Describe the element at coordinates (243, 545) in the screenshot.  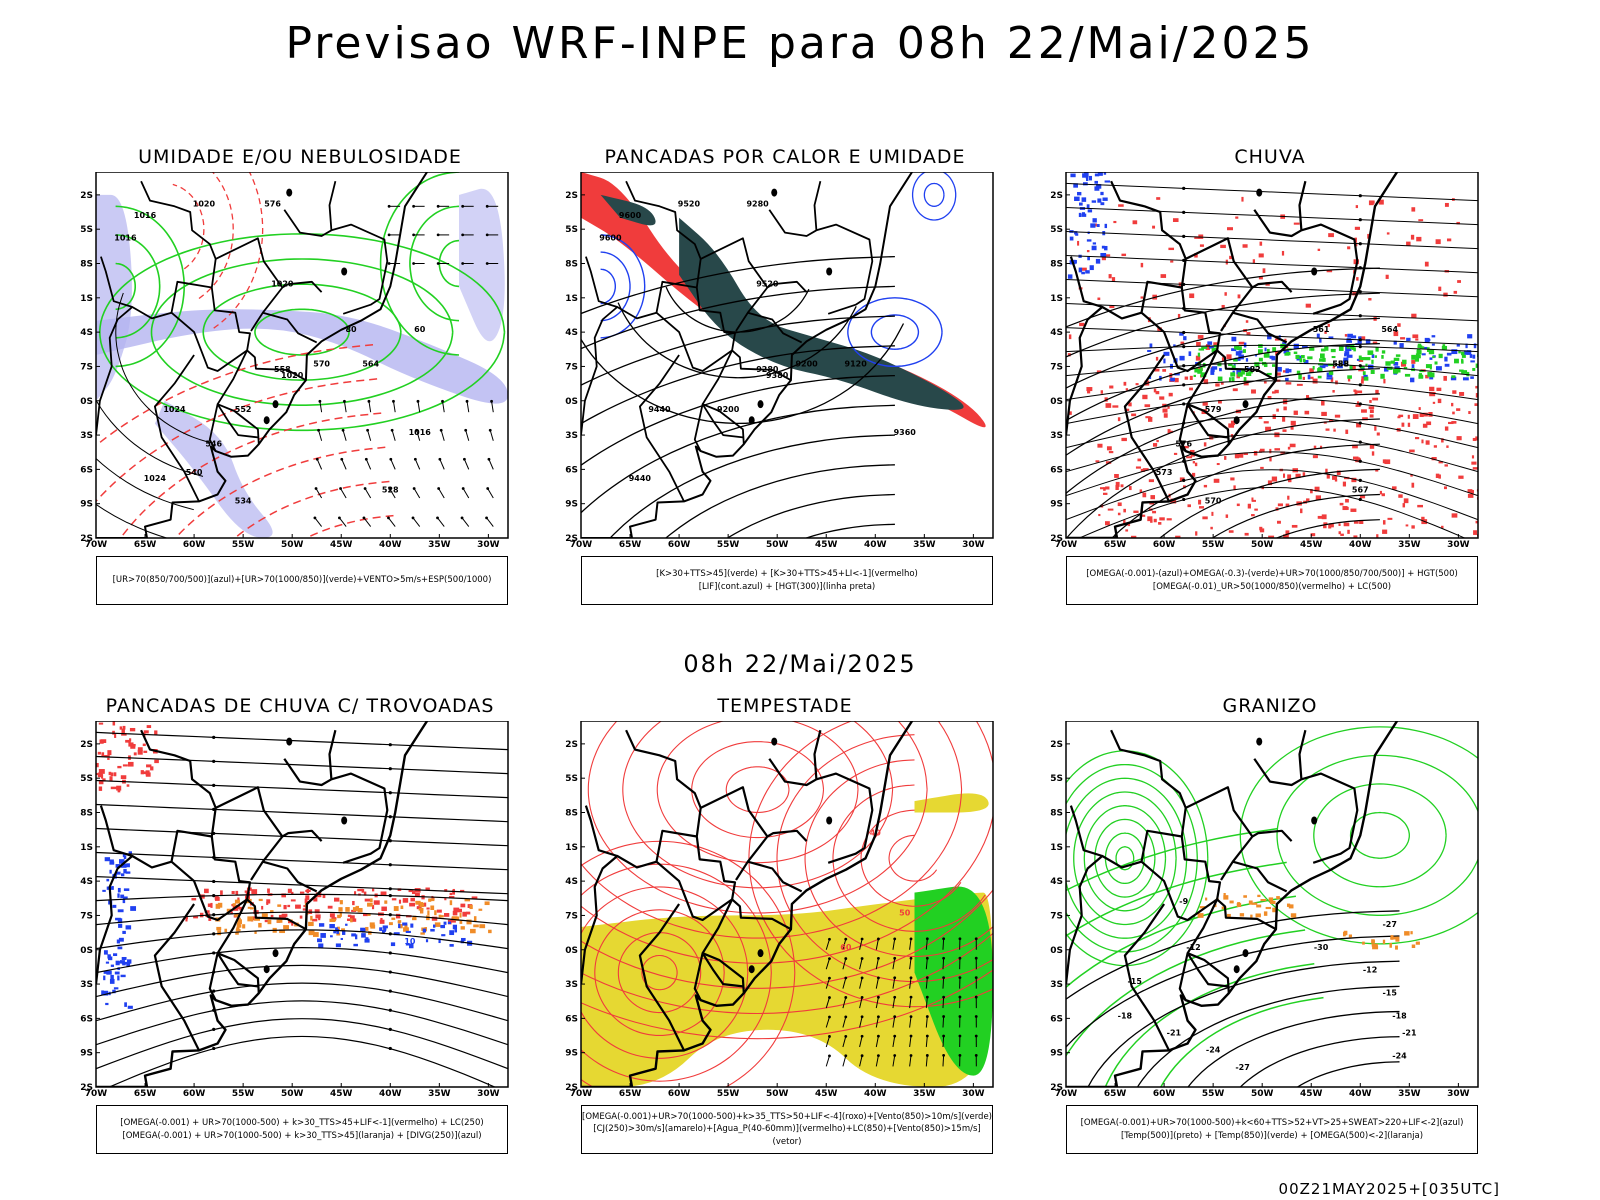
I see `lon-tick-label: 55W` at that location.